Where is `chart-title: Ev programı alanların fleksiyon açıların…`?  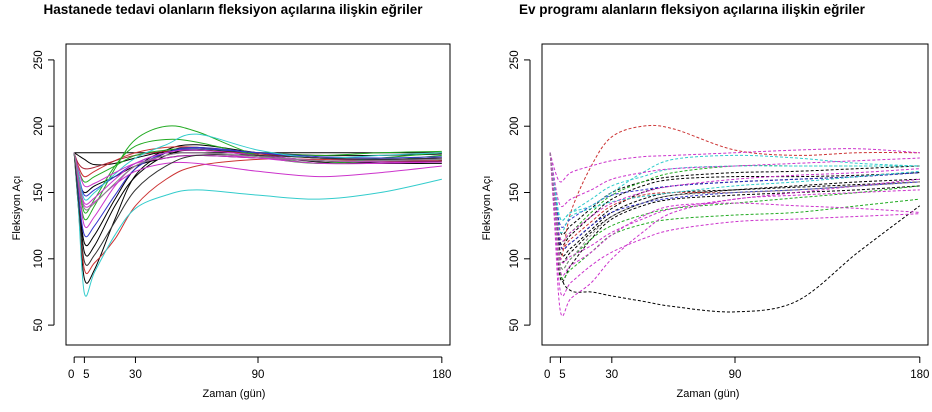
chart-title: Ev programı alanların fleksiyon açıların… is located at coordinates (692, 9).